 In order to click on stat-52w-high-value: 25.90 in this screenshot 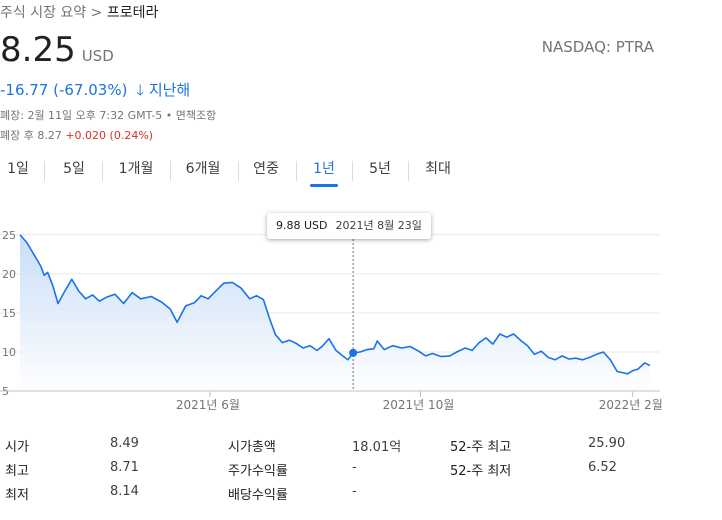, I will do `click(607, 443)`.